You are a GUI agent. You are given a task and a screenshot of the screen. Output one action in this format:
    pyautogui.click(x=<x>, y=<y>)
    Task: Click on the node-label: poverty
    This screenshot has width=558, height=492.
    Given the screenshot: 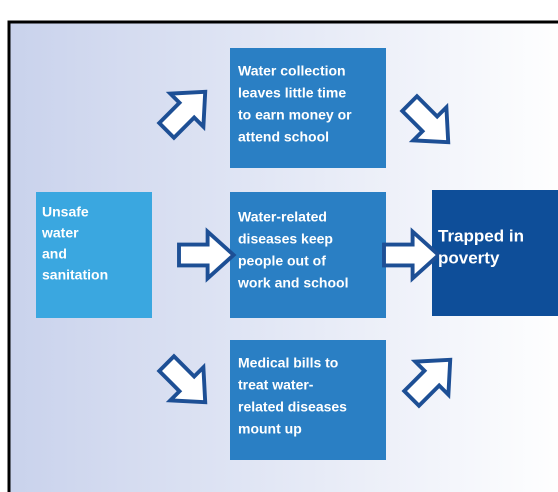 What is the action you would take?
    pyautogui.click(x=469, y=257)
    